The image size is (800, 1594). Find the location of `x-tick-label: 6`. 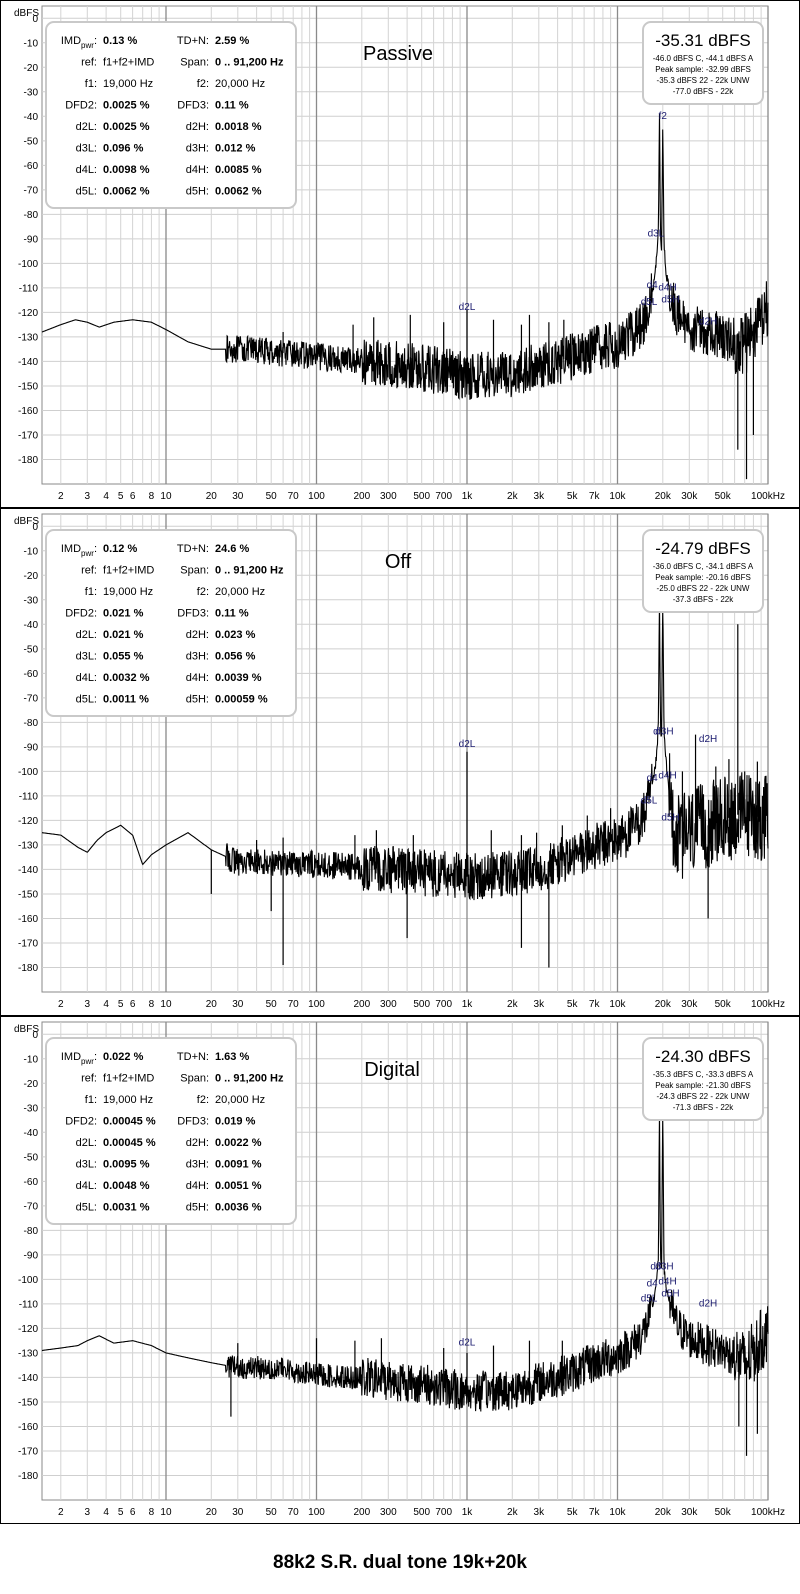

x-tick-label: 6 is located at coordinates (133, 1512).